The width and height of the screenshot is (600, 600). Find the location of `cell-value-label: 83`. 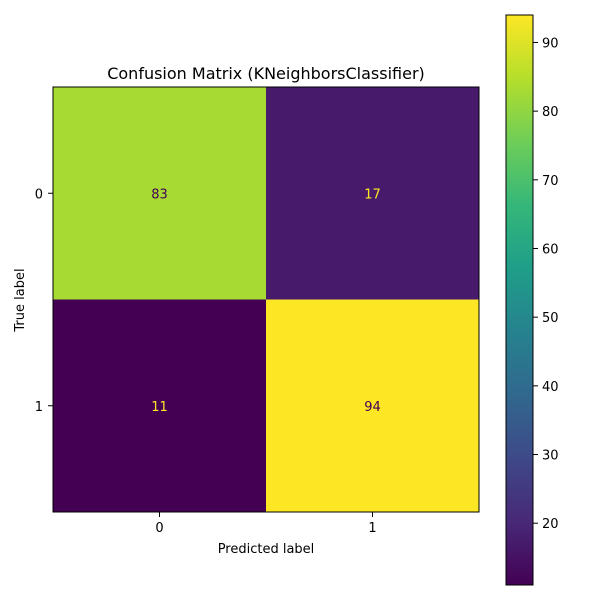

cell-value-label: 83 is located at coordinates (159, 194).